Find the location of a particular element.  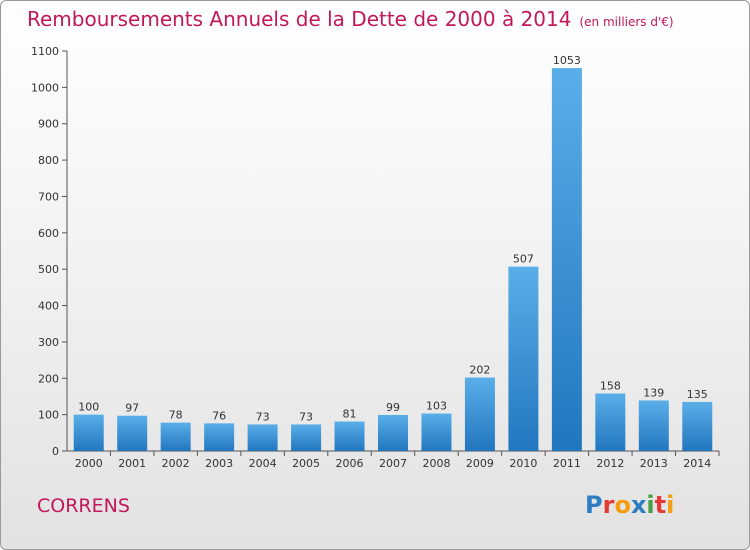

y-tick-label: 300 is located at coordinates (48, 342).